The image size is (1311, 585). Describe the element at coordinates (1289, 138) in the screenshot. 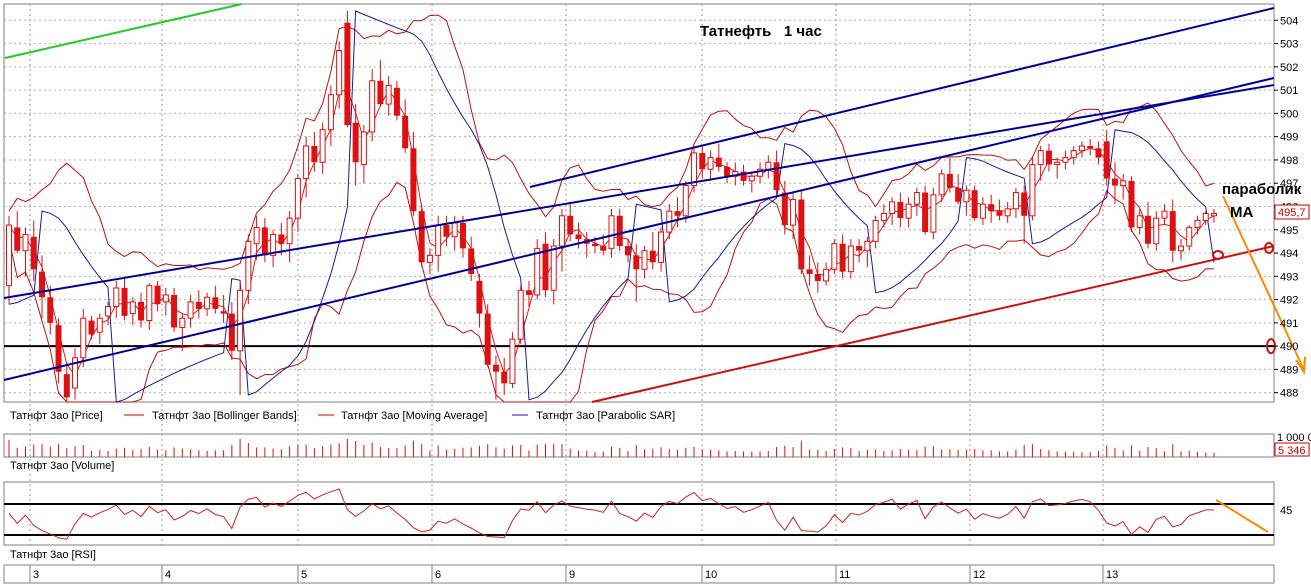

I see `price-tick-label: 499` at that location.